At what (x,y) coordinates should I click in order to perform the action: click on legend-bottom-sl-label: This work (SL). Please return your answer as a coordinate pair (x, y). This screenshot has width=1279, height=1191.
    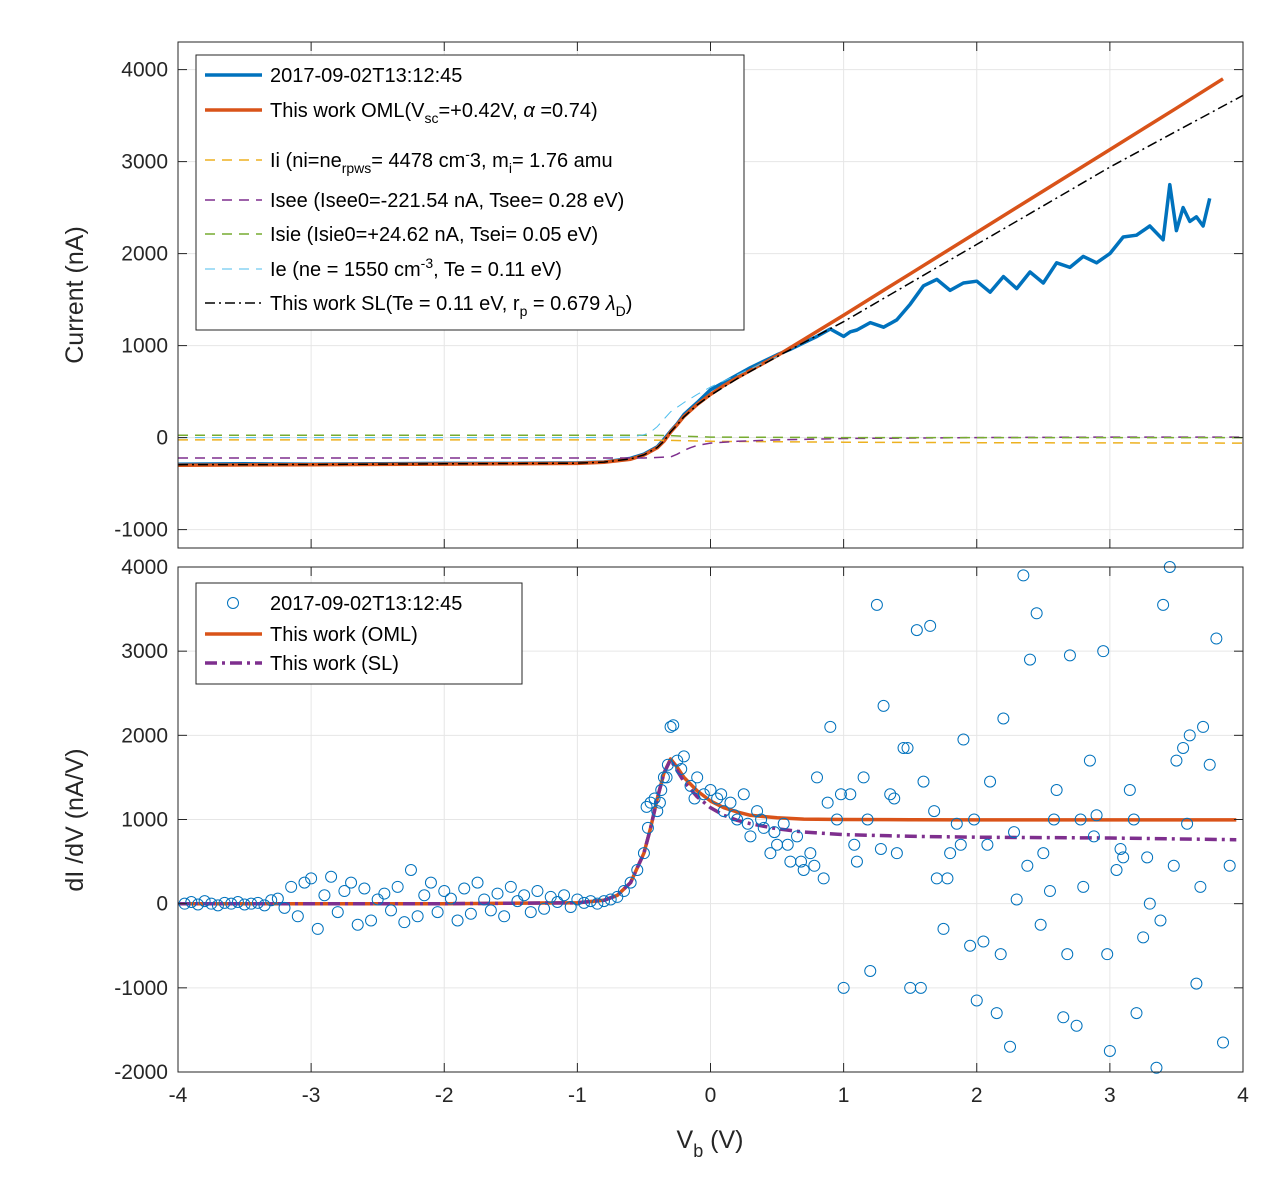
    Looking at the image, I should click on (334, 664).